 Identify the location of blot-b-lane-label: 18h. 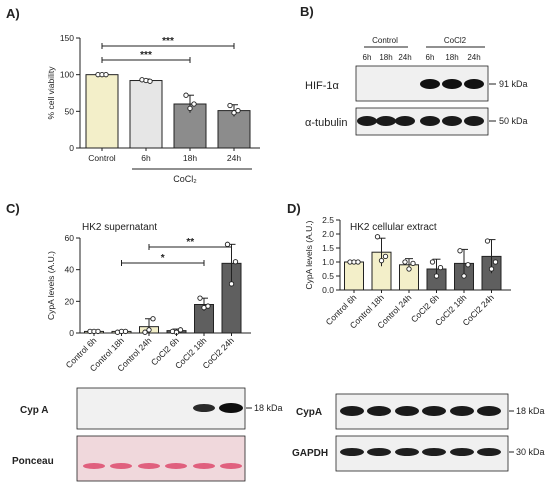
(451, 57).